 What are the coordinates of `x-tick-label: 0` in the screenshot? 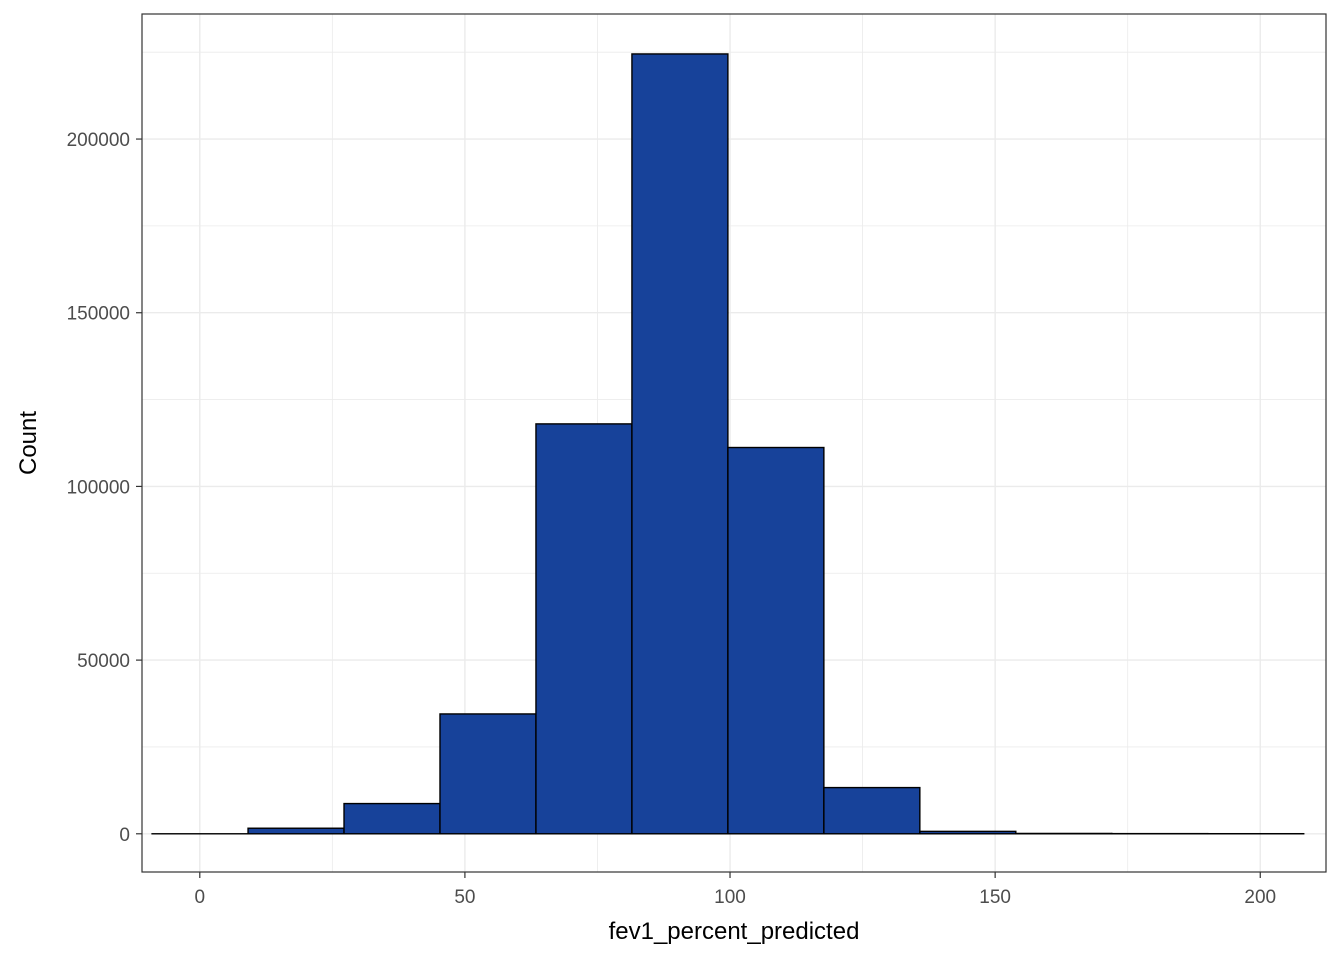 It's located at (200, 897).